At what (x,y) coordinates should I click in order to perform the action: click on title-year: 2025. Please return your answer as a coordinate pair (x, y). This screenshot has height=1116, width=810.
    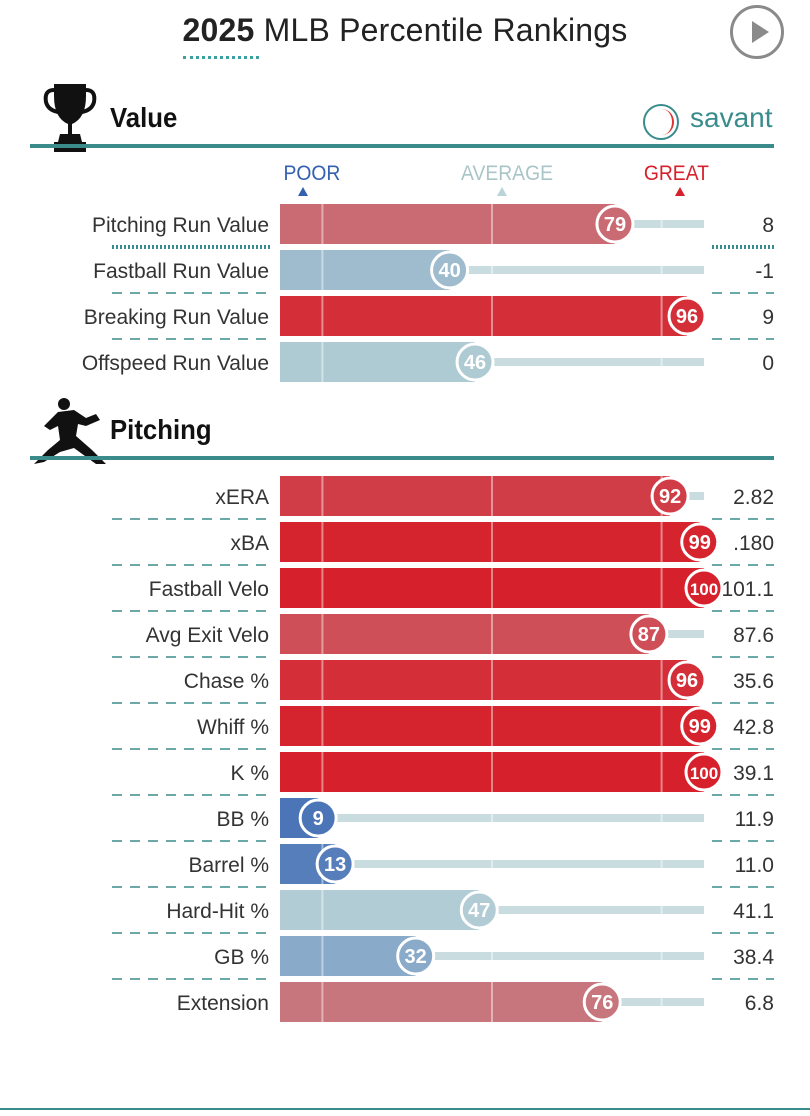
    Looking at the image, I should click on (218, 30).